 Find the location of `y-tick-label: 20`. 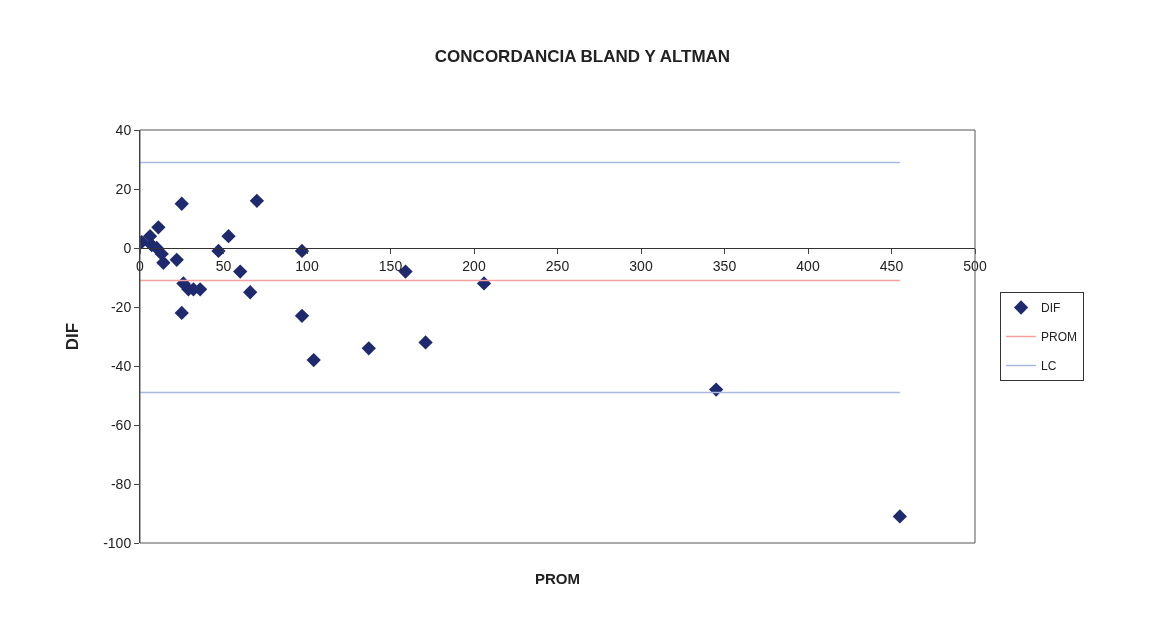

y-tick-label: 20 is located at coordinates (123, 188).